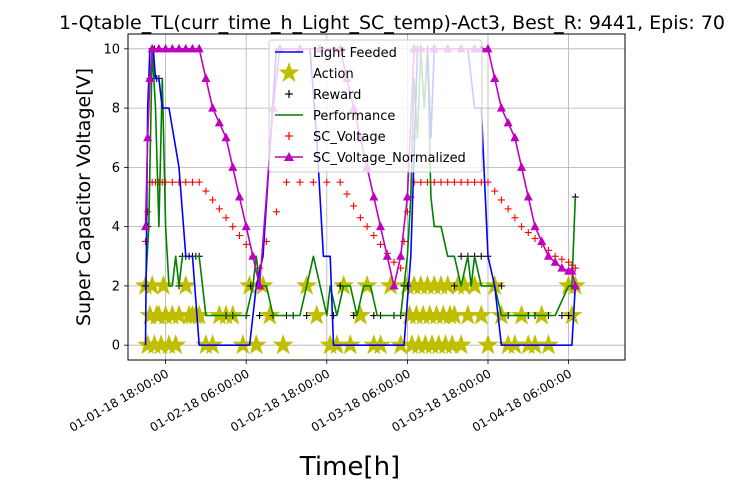  What do you see at coordinates (333, 74) in the screenshot?
I see `legend-label-action: Action` at bounding box center [333, 74].